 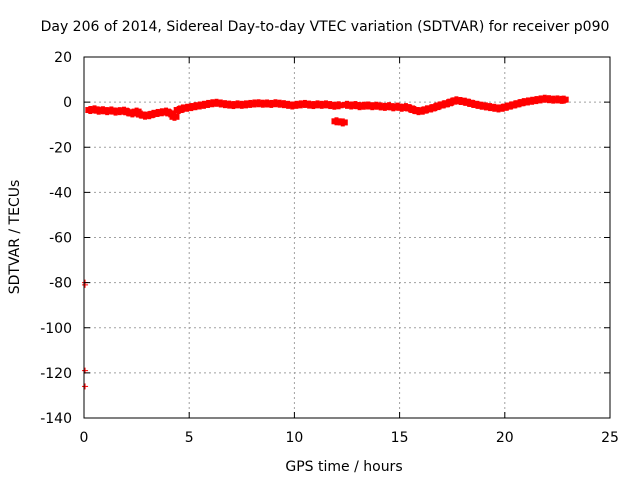 I want to click on x-axis-label: GPS time / hours, so click(x=343, y=467).